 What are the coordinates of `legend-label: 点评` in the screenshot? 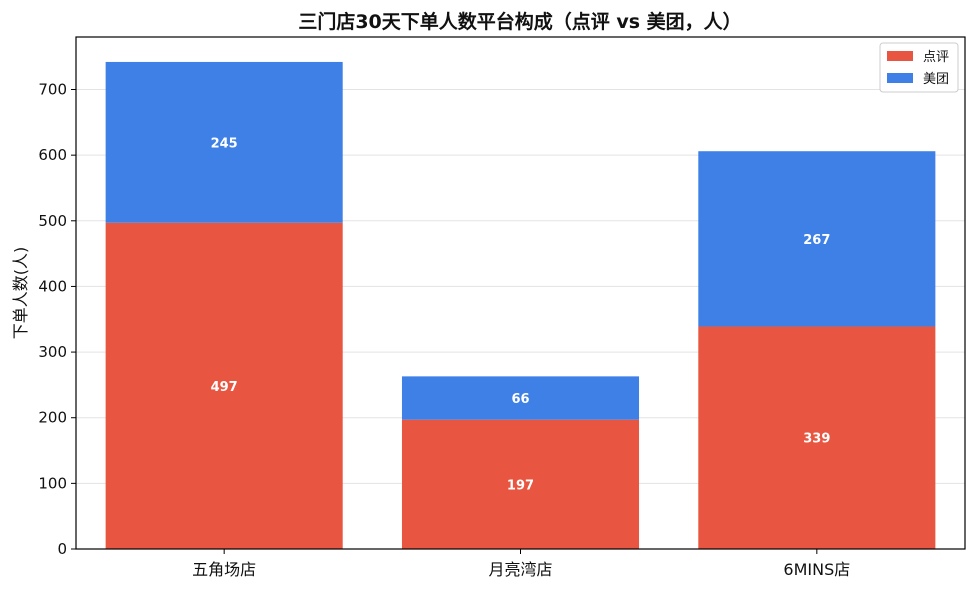 It's located at (936, 57).